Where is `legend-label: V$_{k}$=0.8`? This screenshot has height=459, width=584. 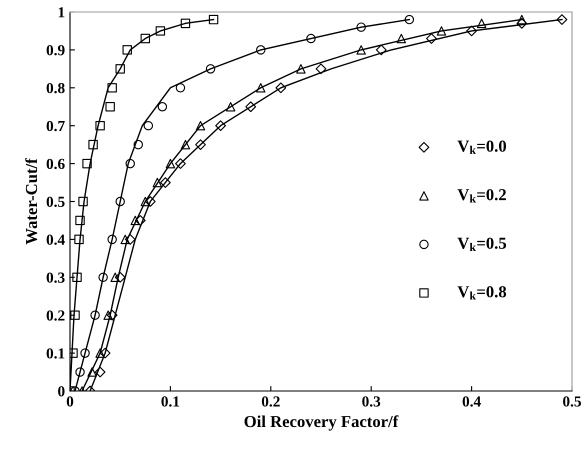 legend-label: V$_{k}$=0.8 is located at coordinates (481, 293).